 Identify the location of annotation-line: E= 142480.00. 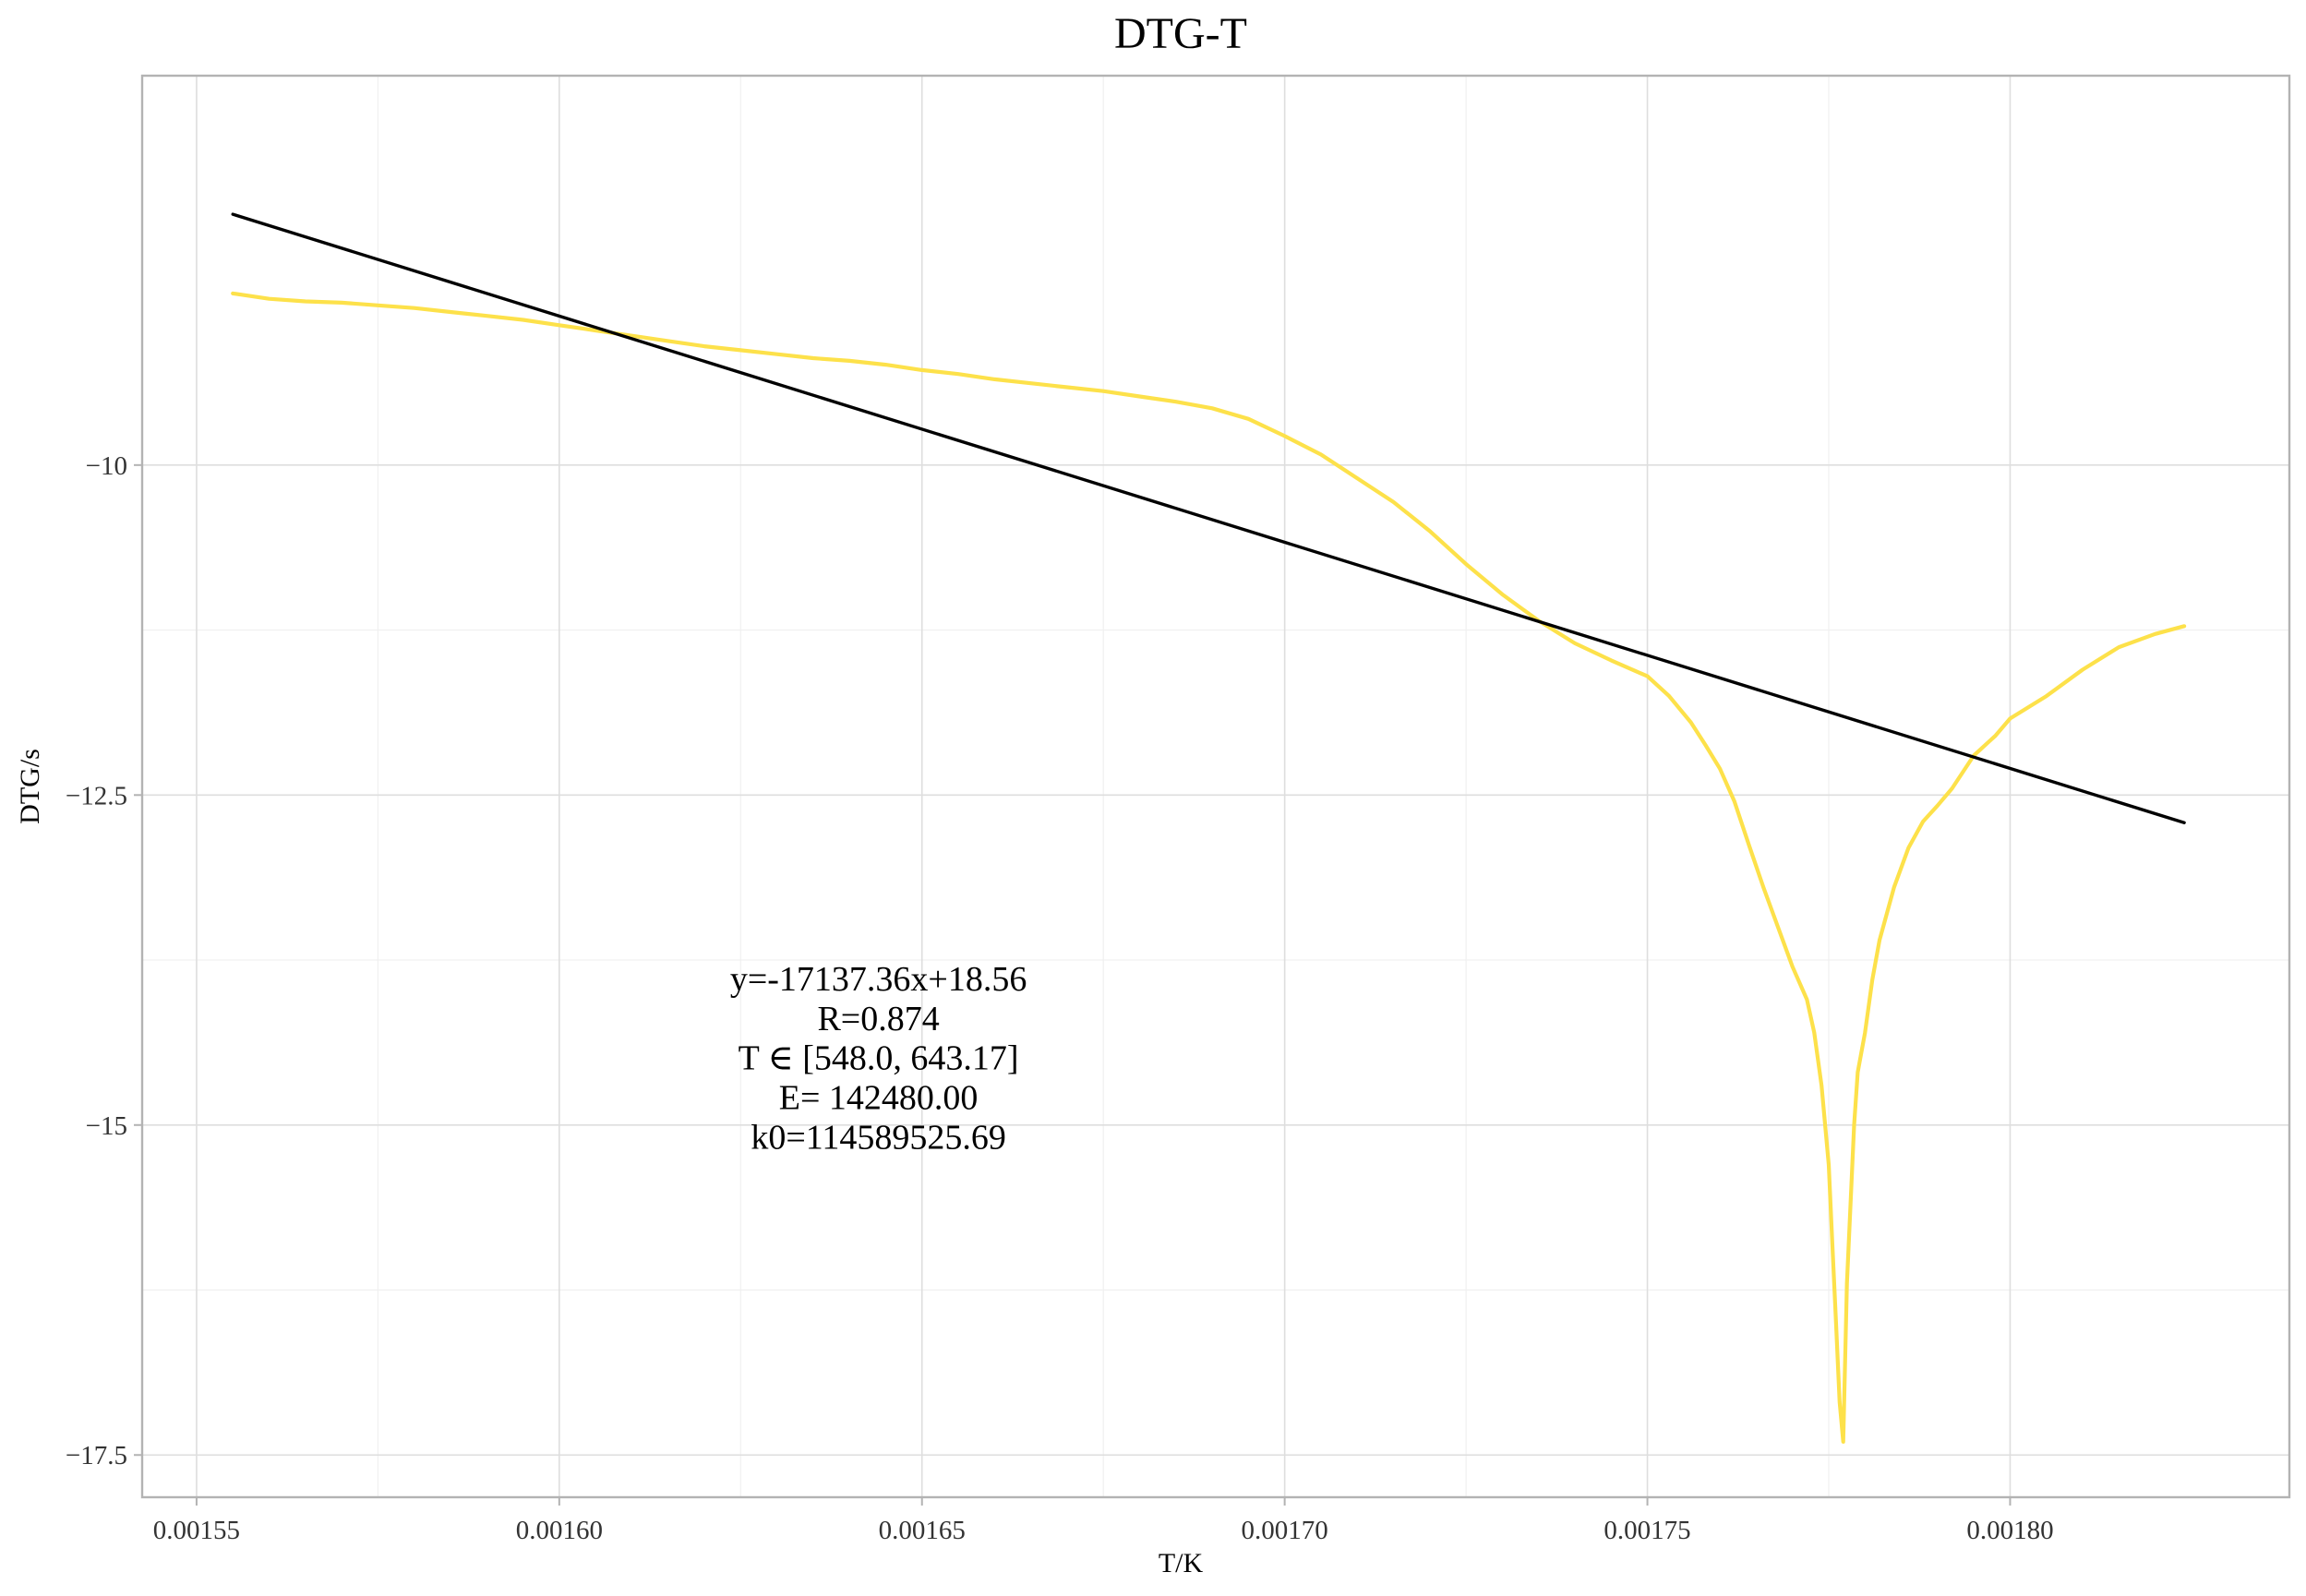
(879, 1098).